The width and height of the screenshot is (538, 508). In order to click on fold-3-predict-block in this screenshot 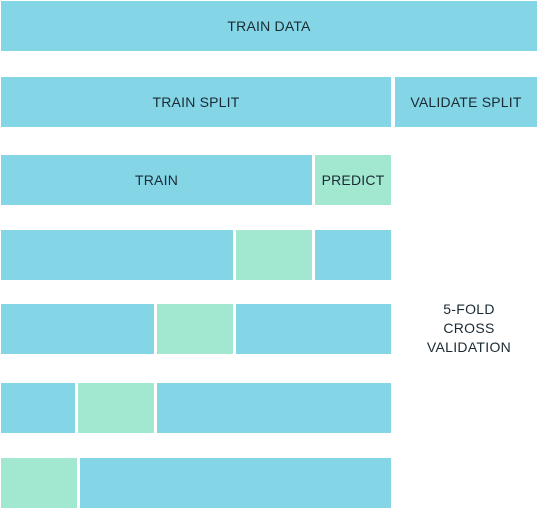, I will do `click(195, 329)`.